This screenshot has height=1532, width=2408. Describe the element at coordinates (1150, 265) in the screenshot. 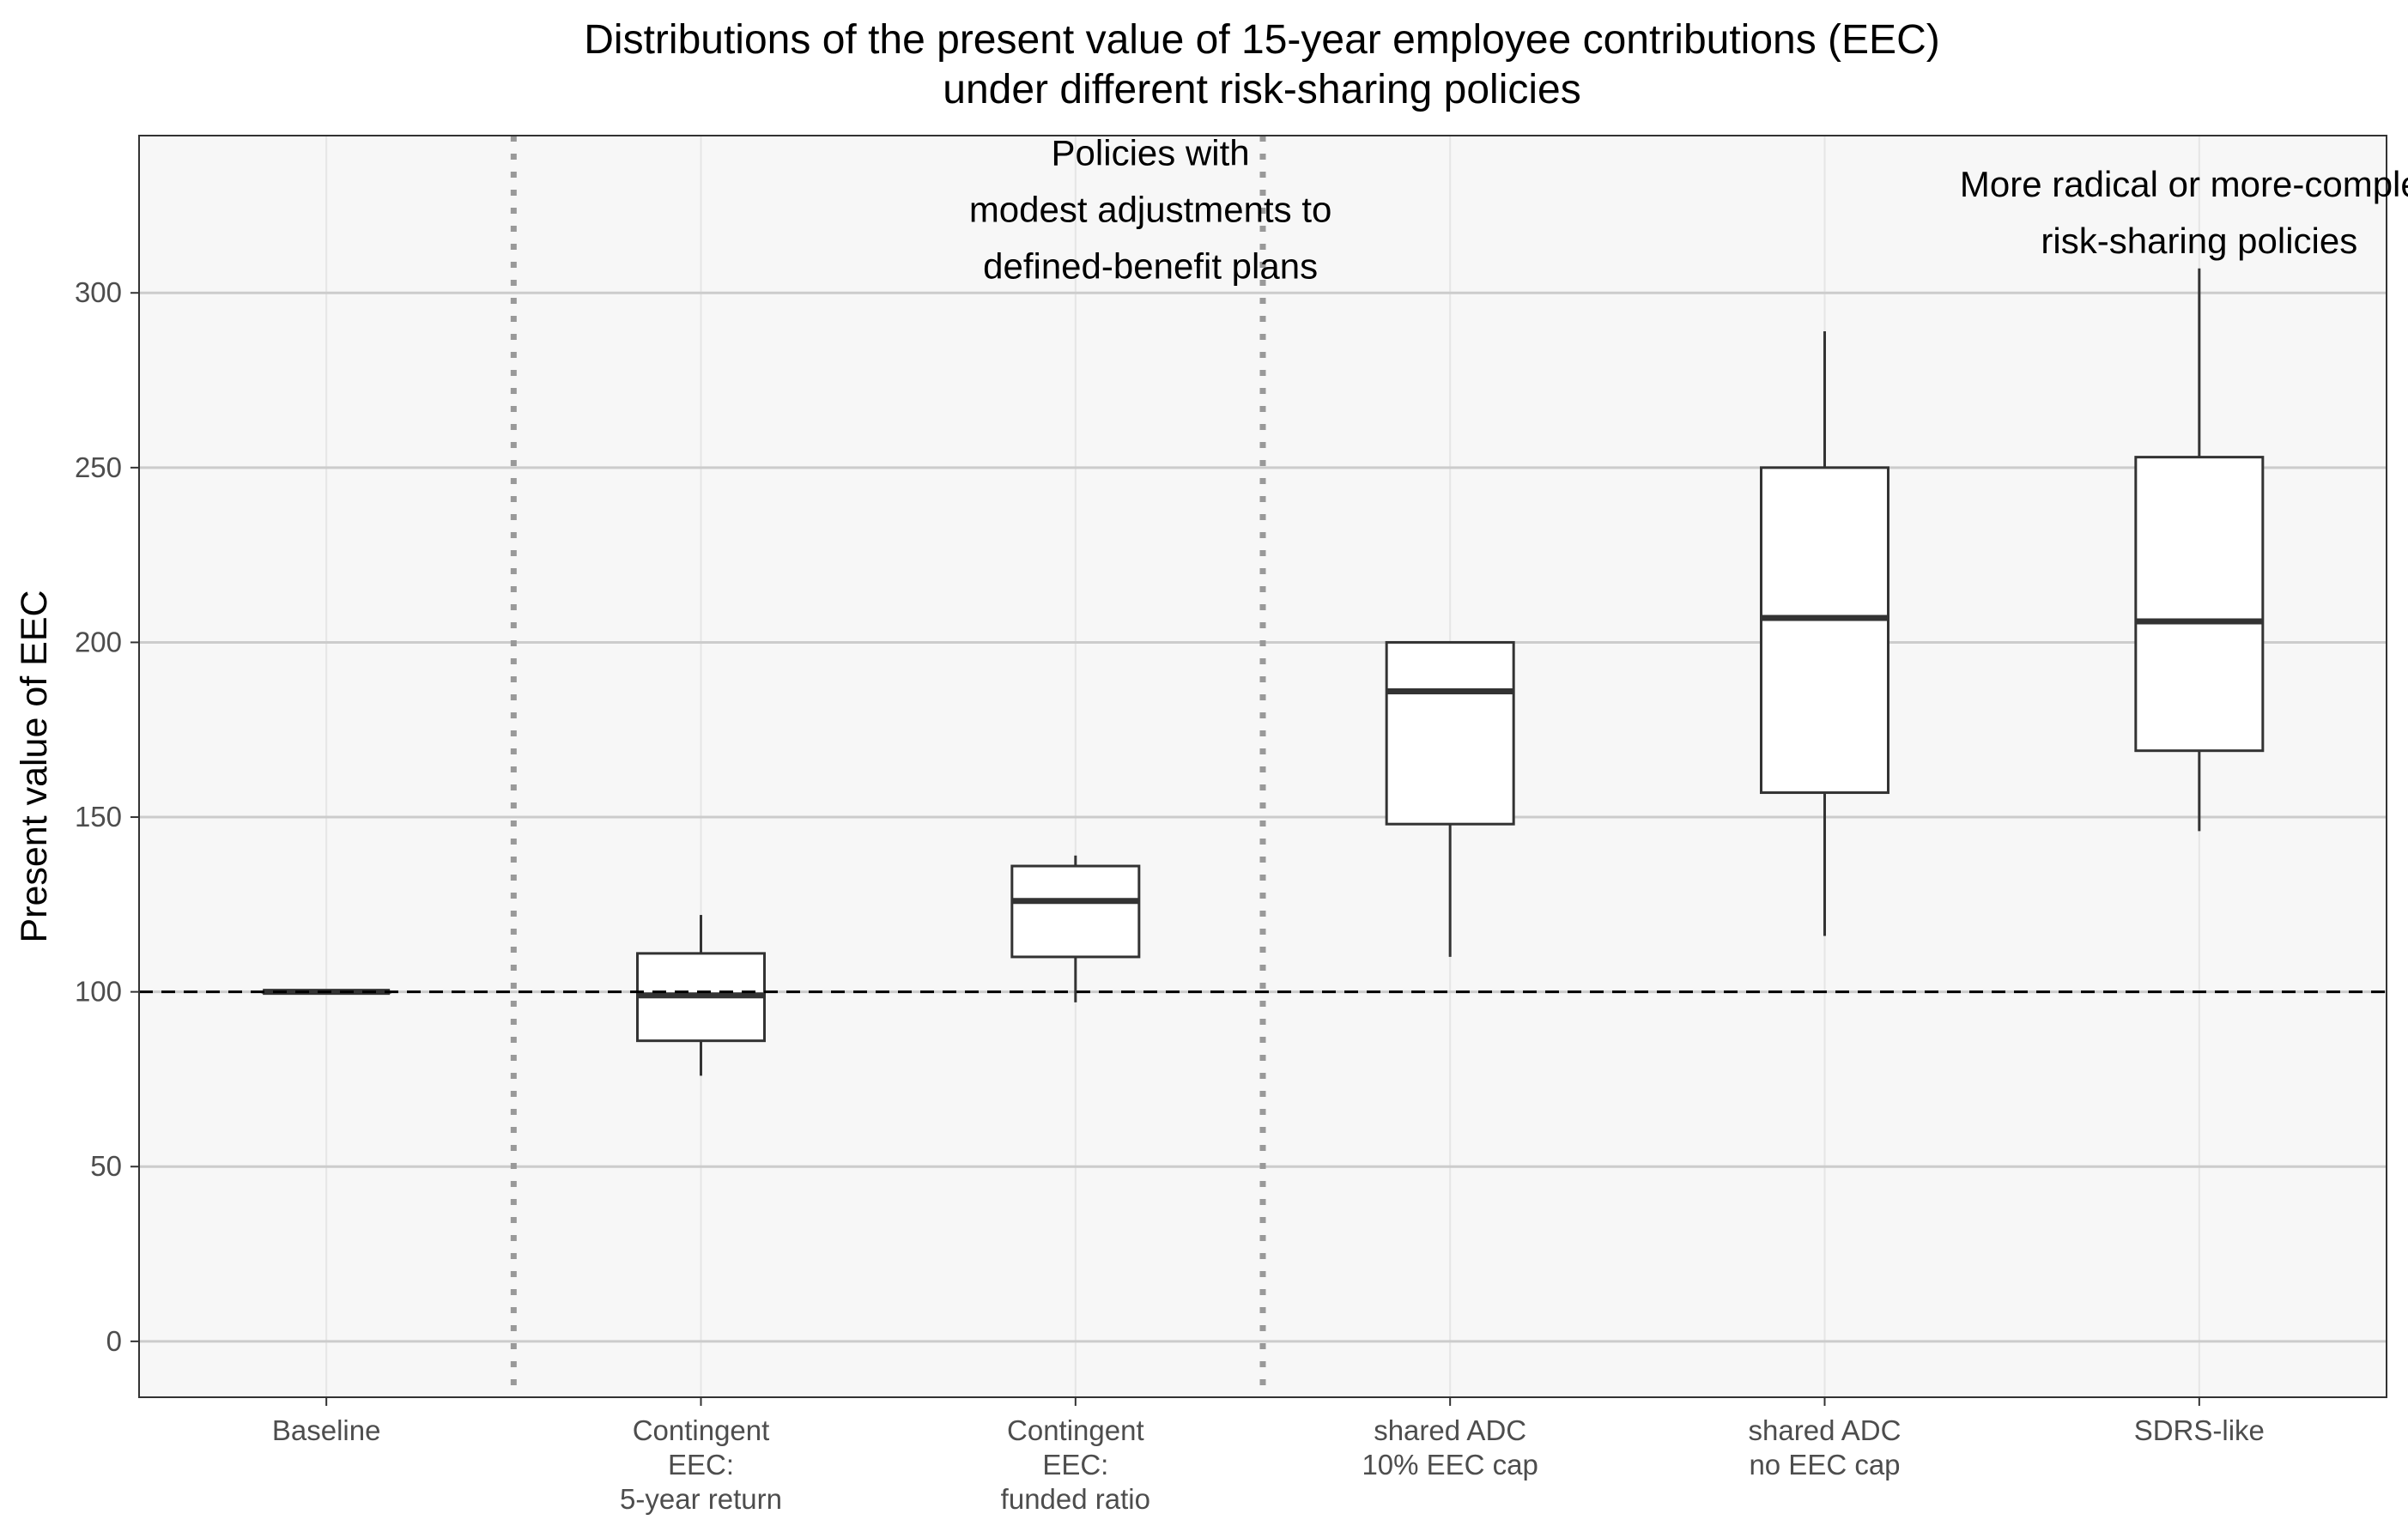

I see `annotation-text: defined-benefit plans` at that location.